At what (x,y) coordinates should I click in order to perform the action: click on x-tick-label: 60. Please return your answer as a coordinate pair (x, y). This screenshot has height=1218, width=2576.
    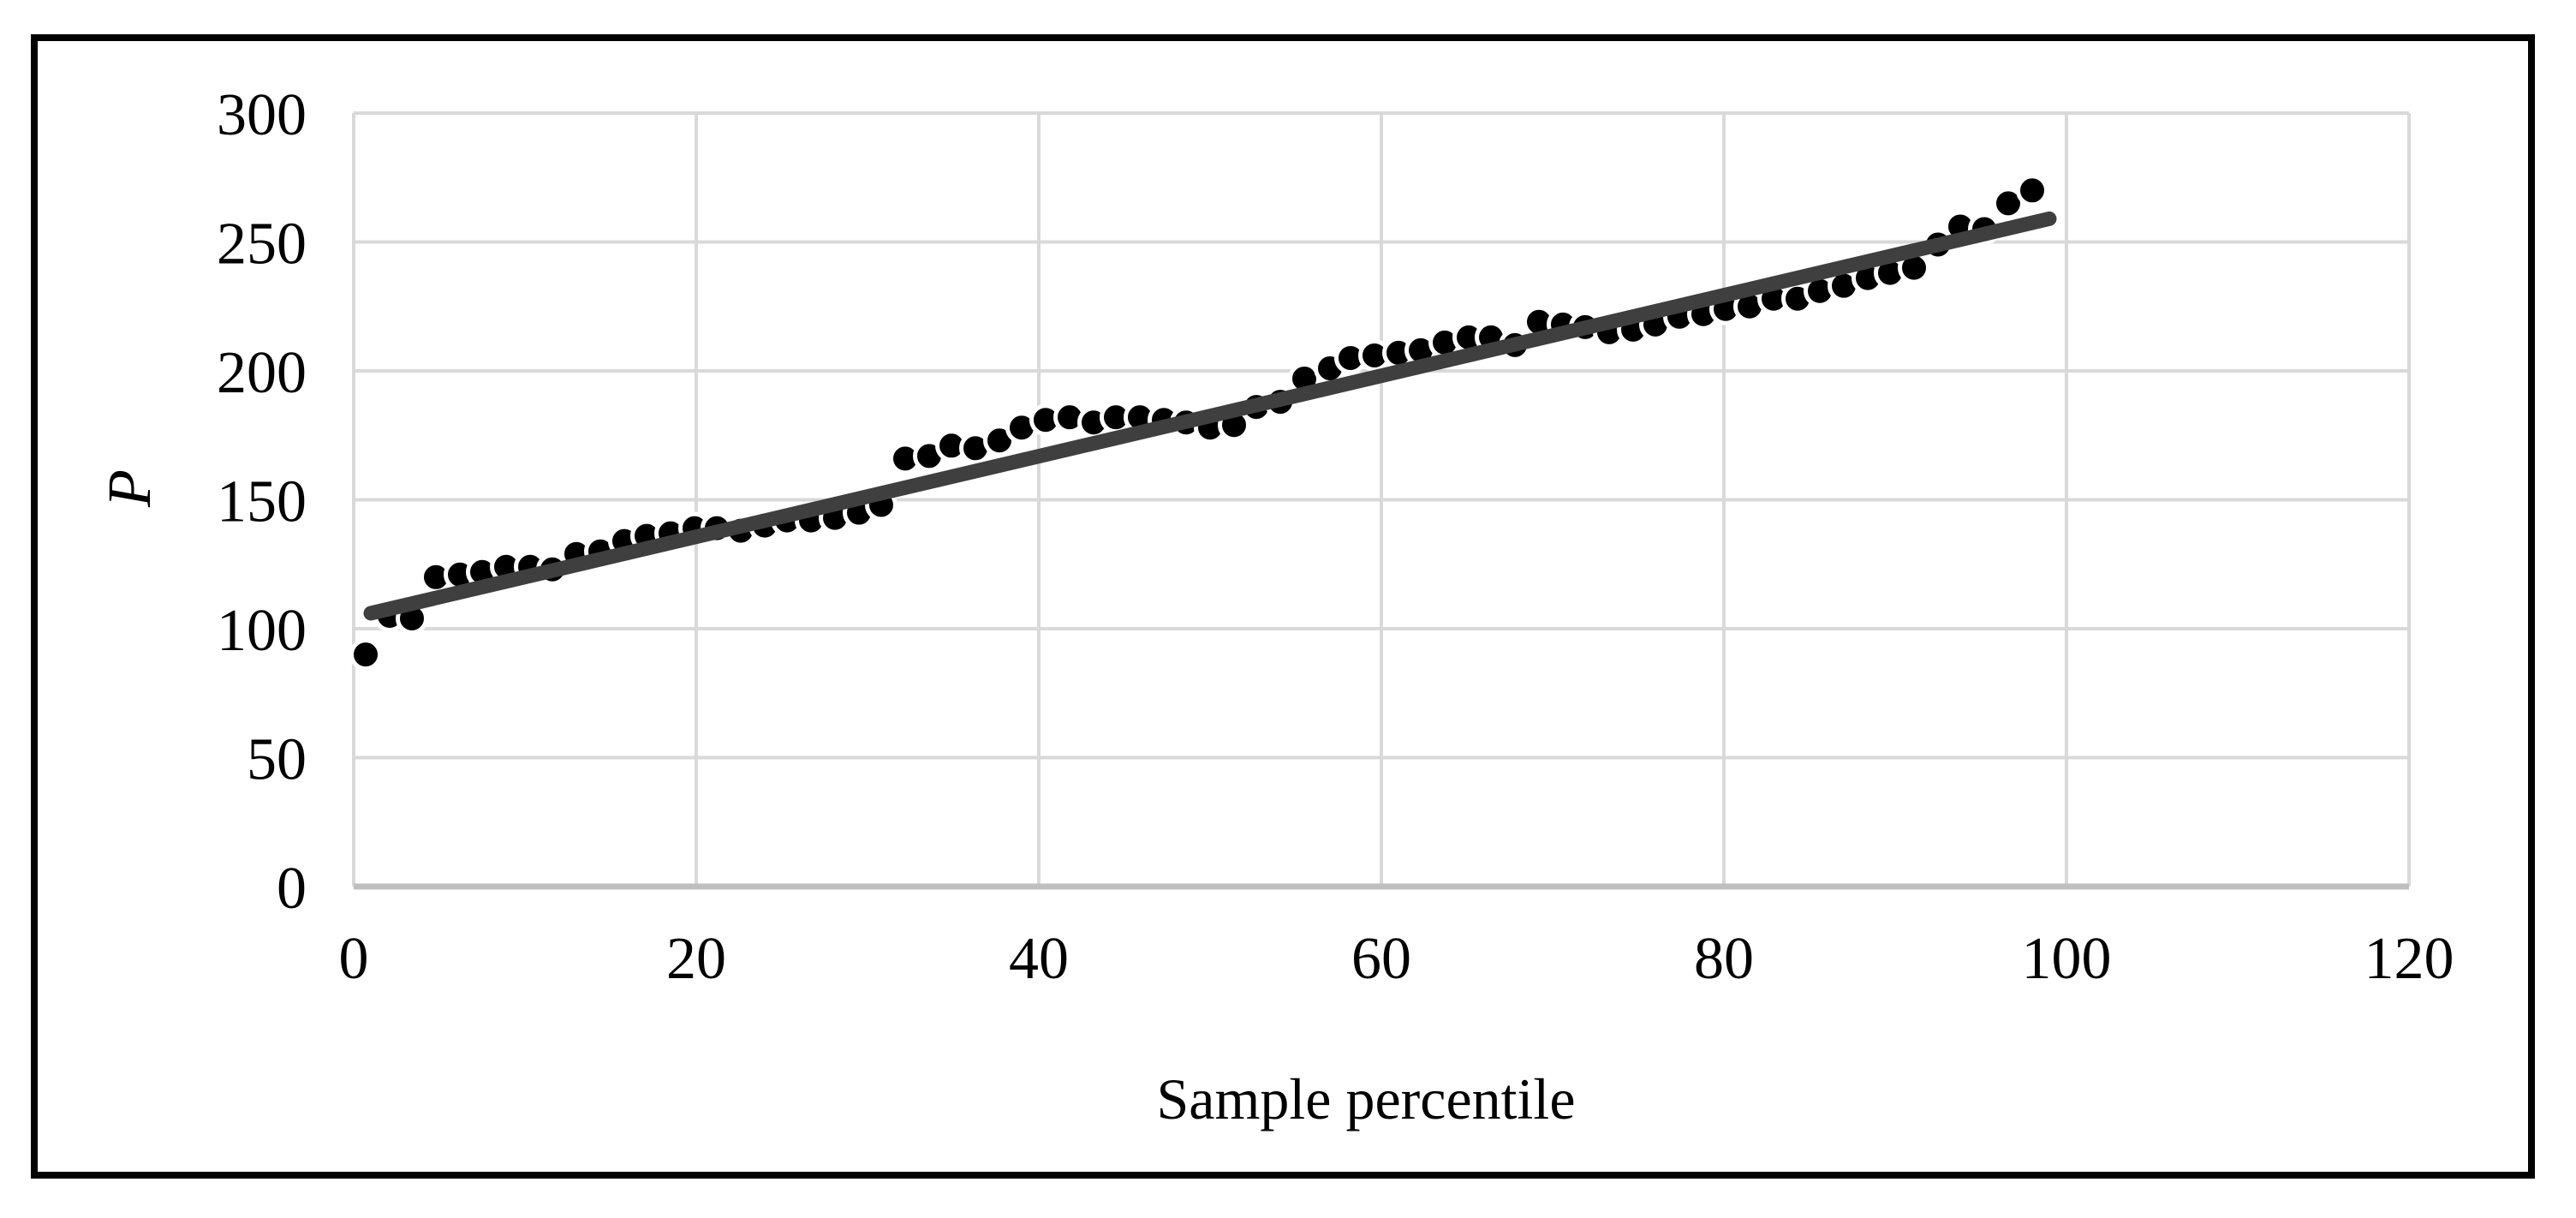
    Looking at the image, I should click on (1381, 959).